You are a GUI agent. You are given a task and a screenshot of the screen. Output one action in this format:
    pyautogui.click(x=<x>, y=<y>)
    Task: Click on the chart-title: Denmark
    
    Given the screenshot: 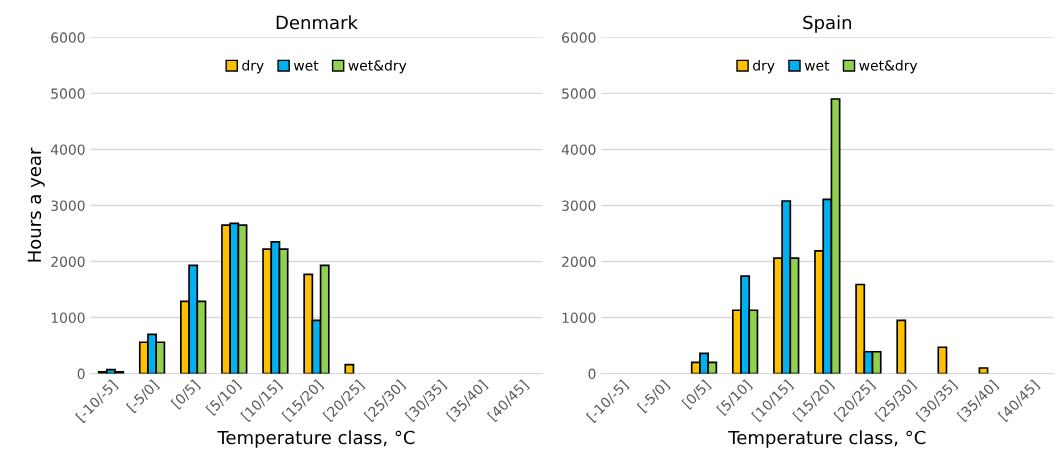 What is the action you would take?
    pyautogui.click(x=317, y=22)
    